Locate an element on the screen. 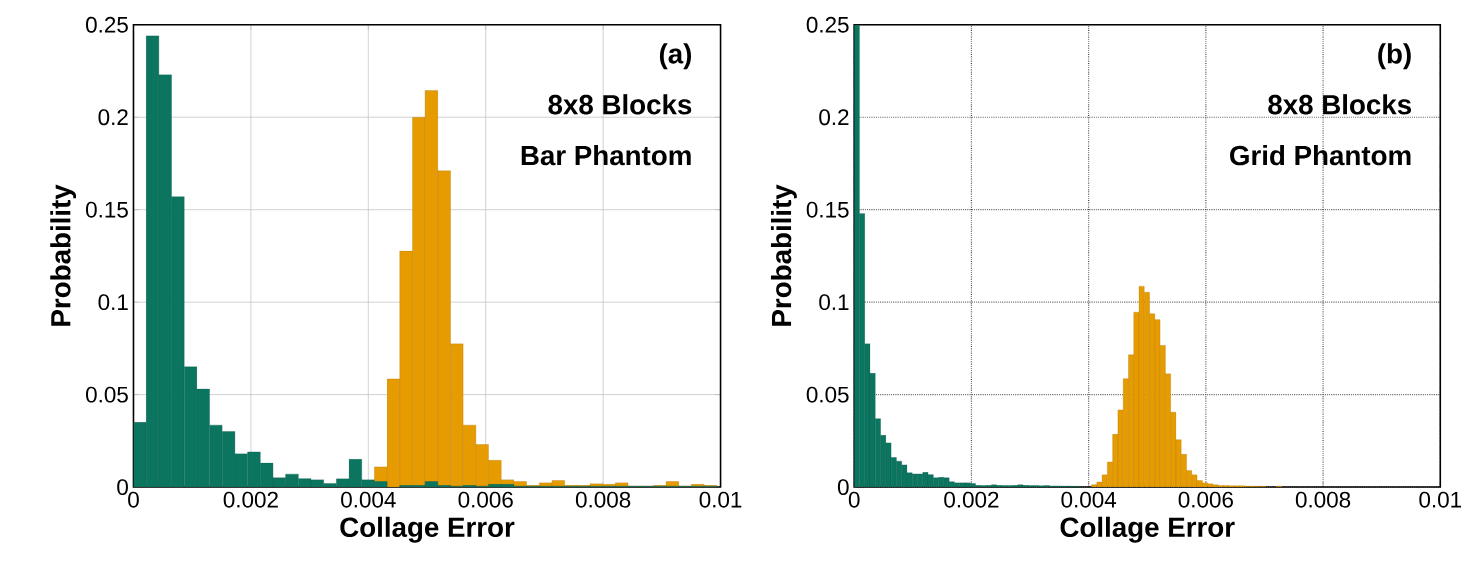 The image size is (1469, 577). annotation: (b) is located at coordinates (1394, 56).